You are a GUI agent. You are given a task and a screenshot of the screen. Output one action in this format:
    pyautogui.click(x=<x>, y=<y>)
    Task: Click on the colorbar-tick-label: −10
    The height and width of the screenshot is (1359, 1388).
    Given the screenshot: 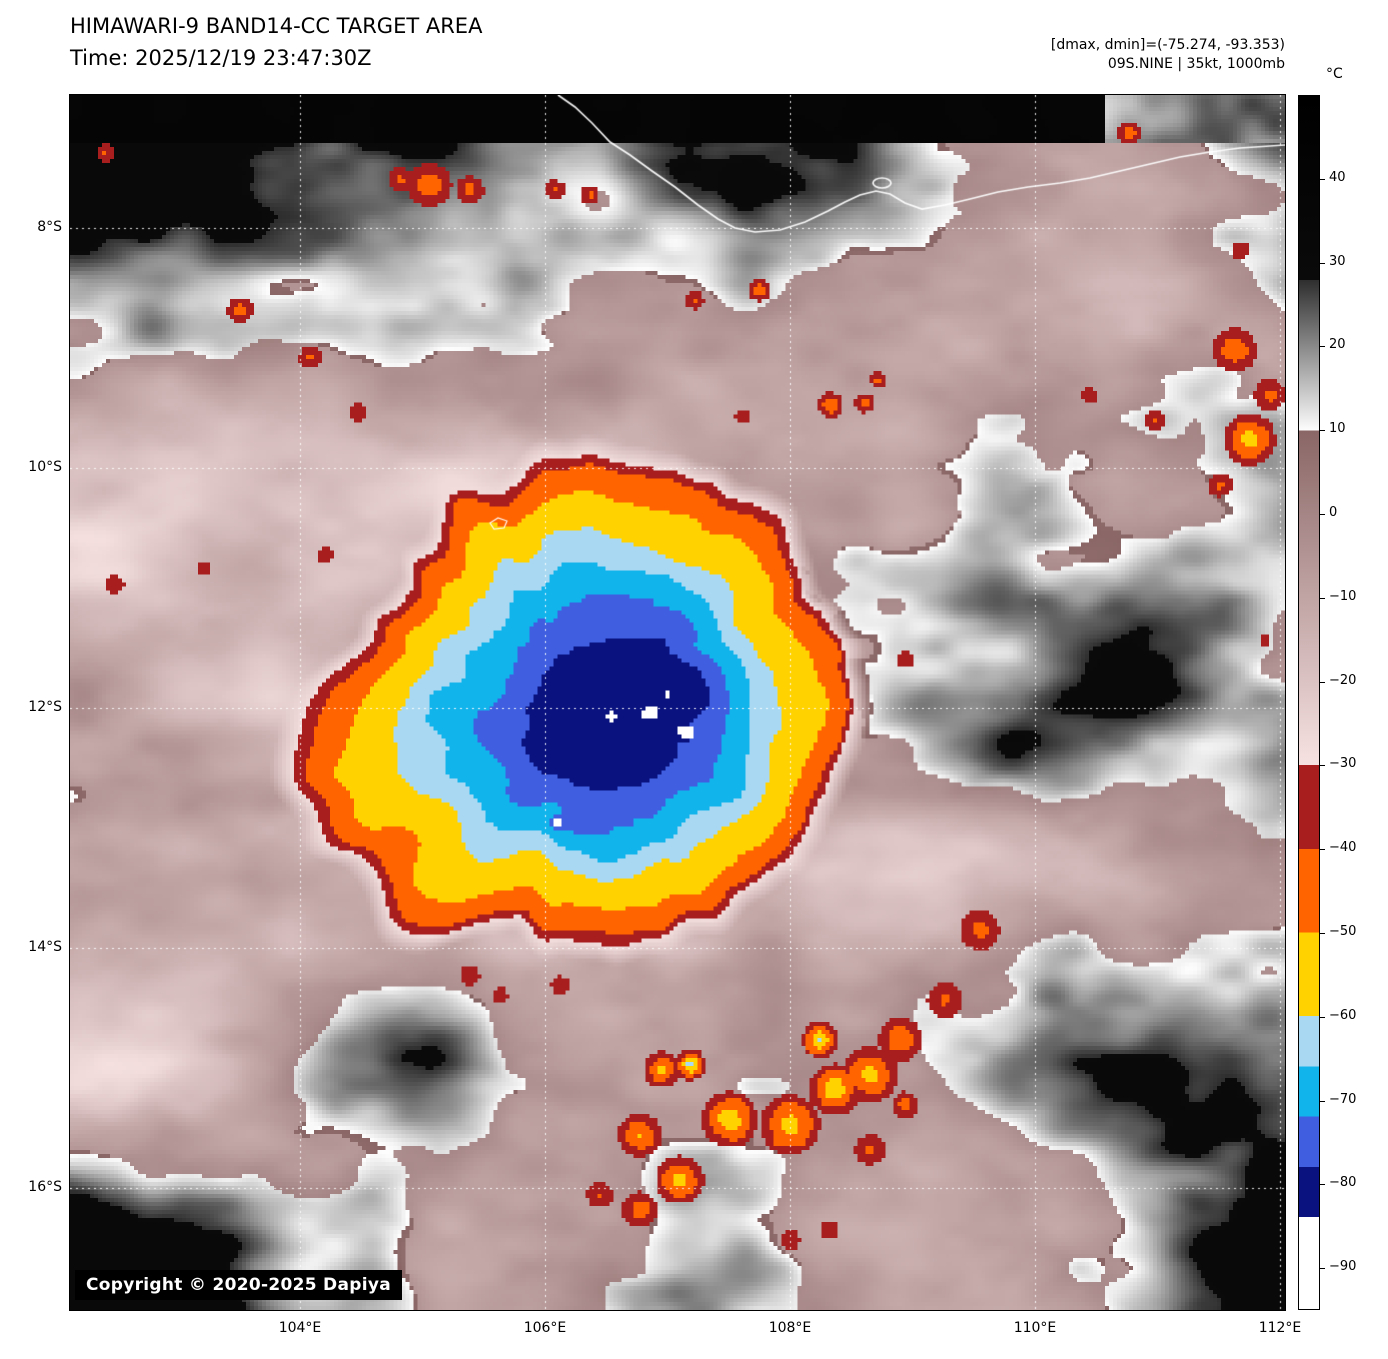 What is the action you would take?
    pyautogui.click(x=1343, y=596)
    